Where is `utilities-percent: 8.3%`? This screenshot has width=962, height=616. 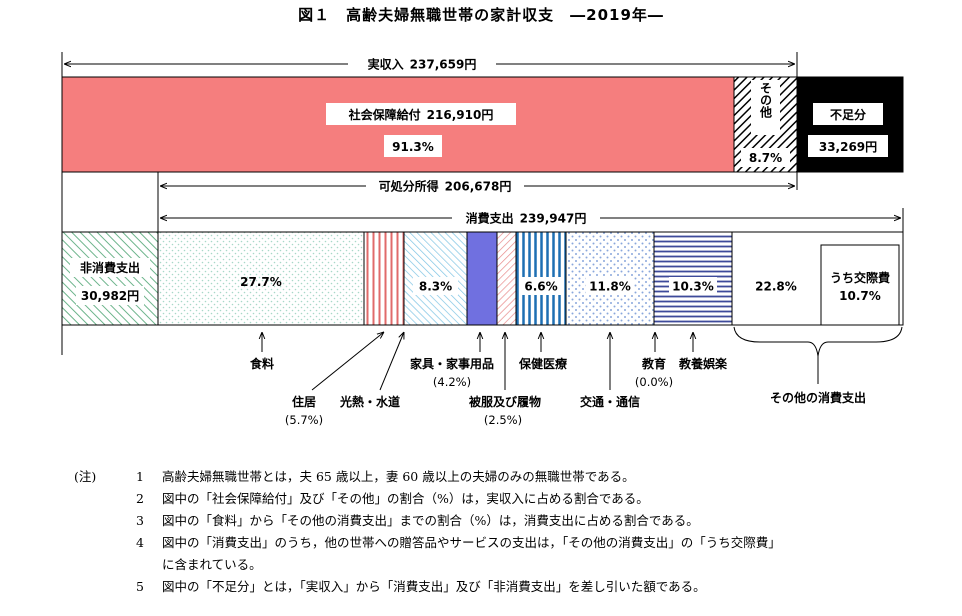
utilities-percent: 8.3% is located at coordinates (435, 287).